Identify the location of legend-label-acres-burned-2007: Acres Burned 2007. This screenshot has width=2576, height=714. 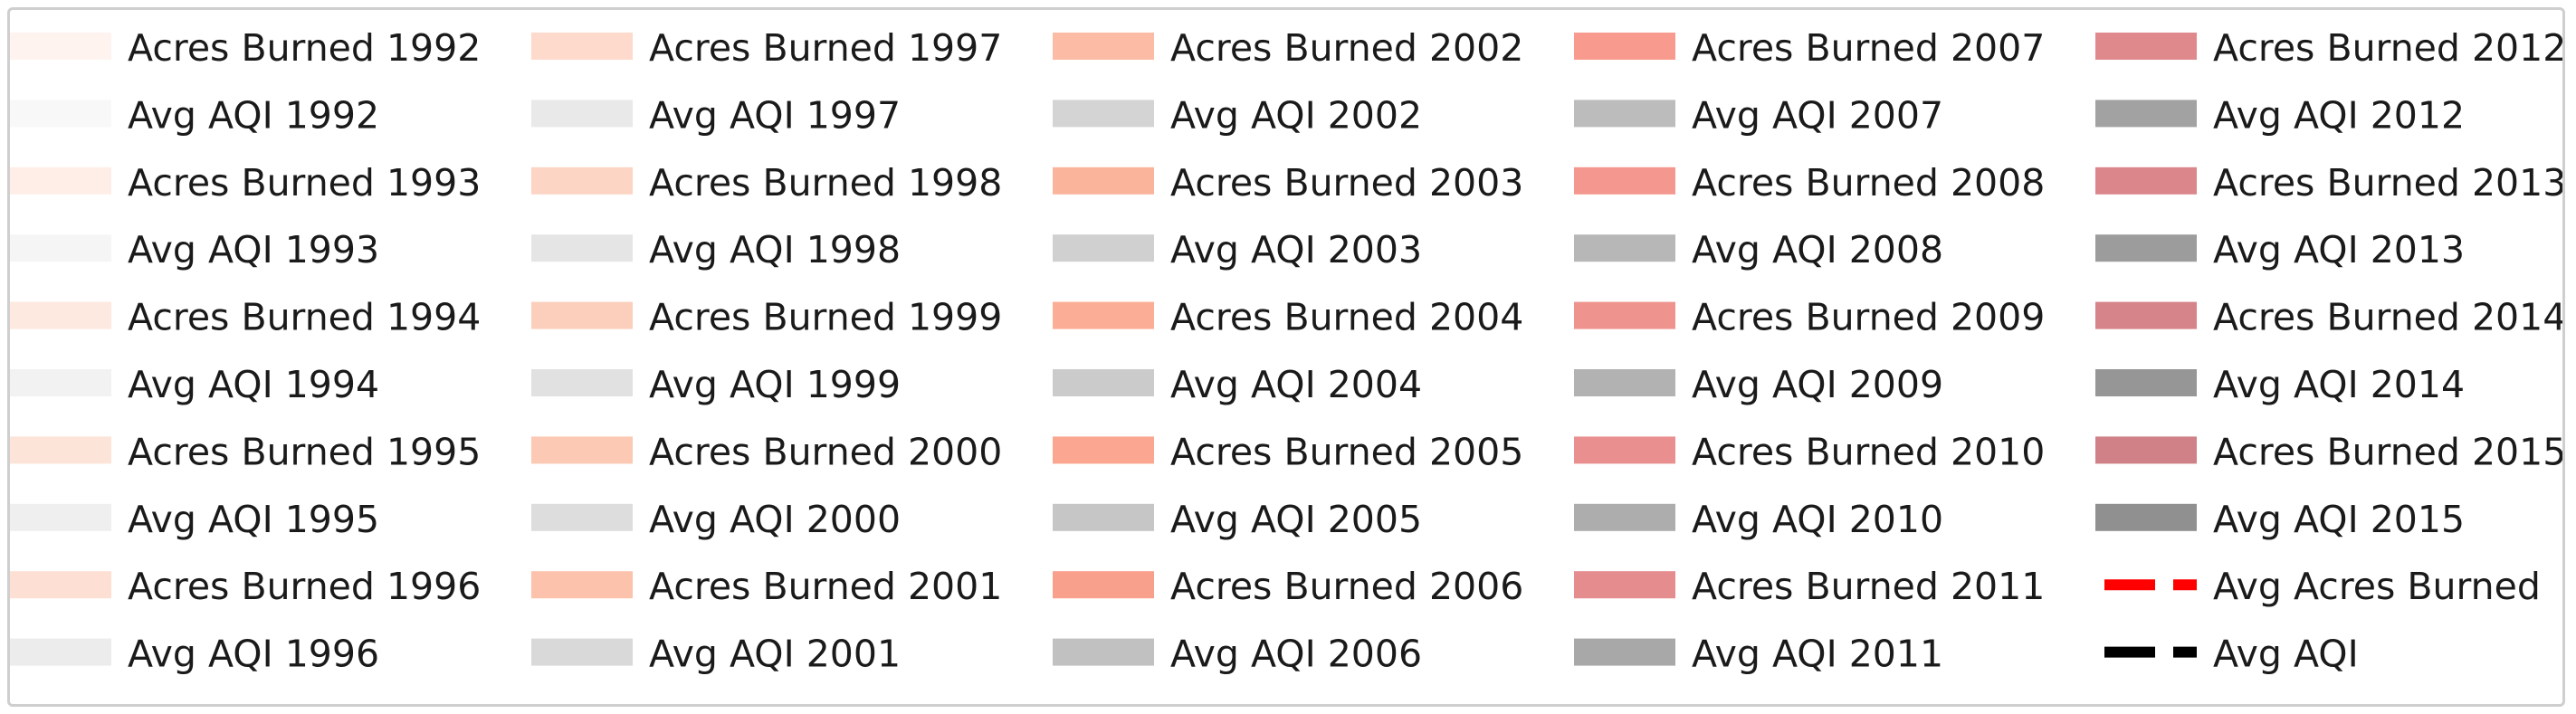
(1869, 48).